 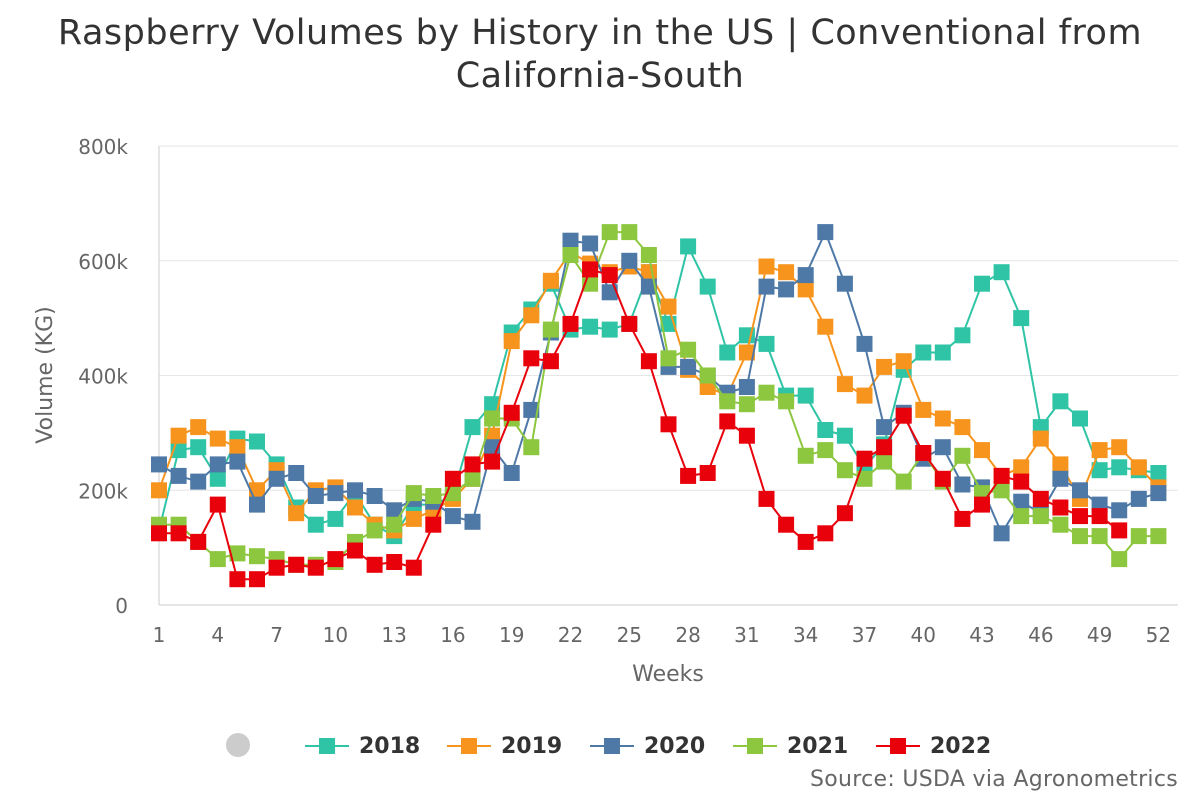 What do you see at coordinates (362, 746) in the screenshot?
I see `legend-item-2018: 2018` at bounding box center [362, 746].